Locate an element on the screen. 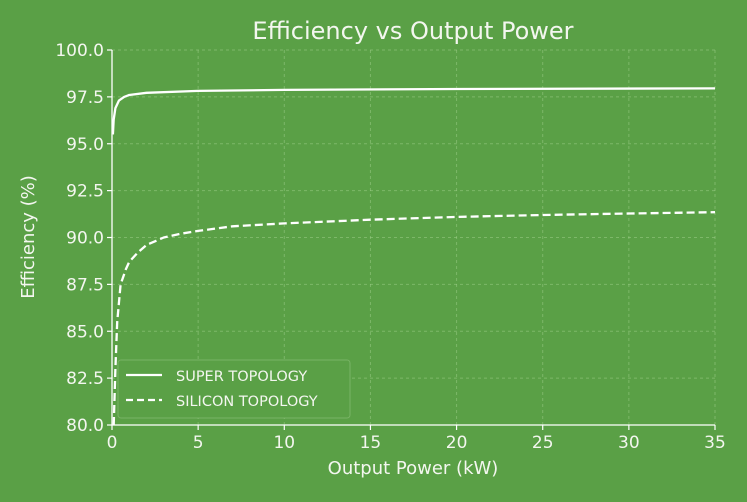  y-tick-label: 92.5 is located at coordinates (85, 192).